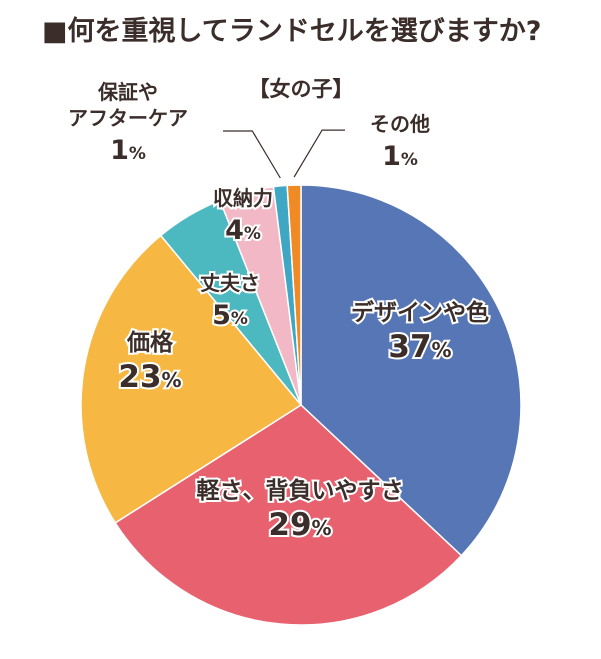 The image size is (601, 659). Describe the element at coordinates (149, 377) in the screenshot. I see `slice-value-label: 23%` at that location.